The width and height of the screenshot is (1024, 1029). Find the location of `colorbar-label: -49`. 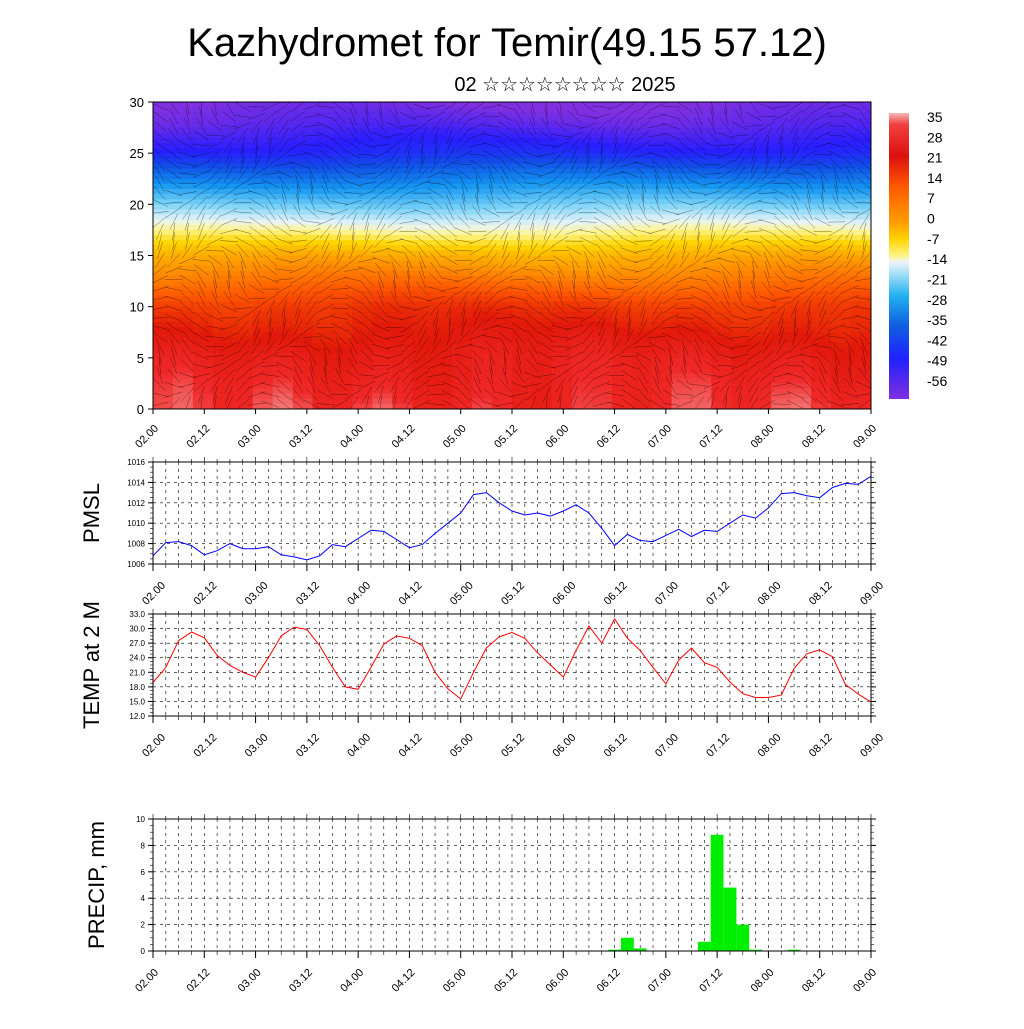

colorbar-label: -49 is located at coordinates (937, 361).